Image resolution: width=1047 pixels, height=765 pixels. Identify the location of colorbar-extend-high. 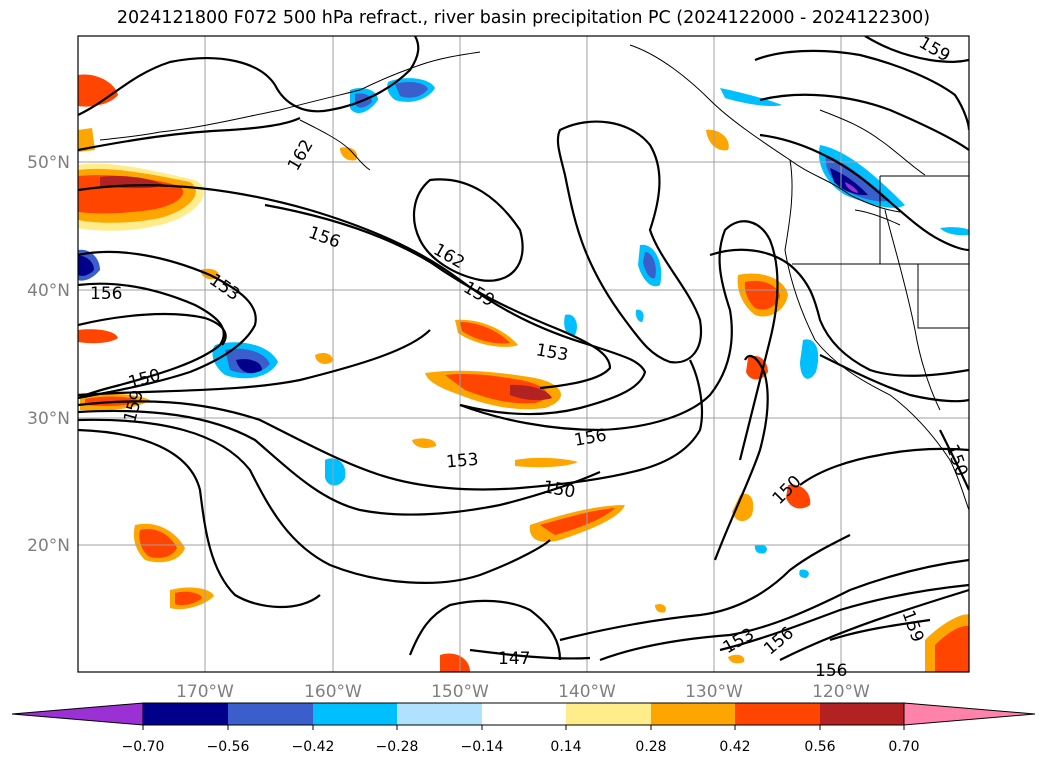
(969, 714).